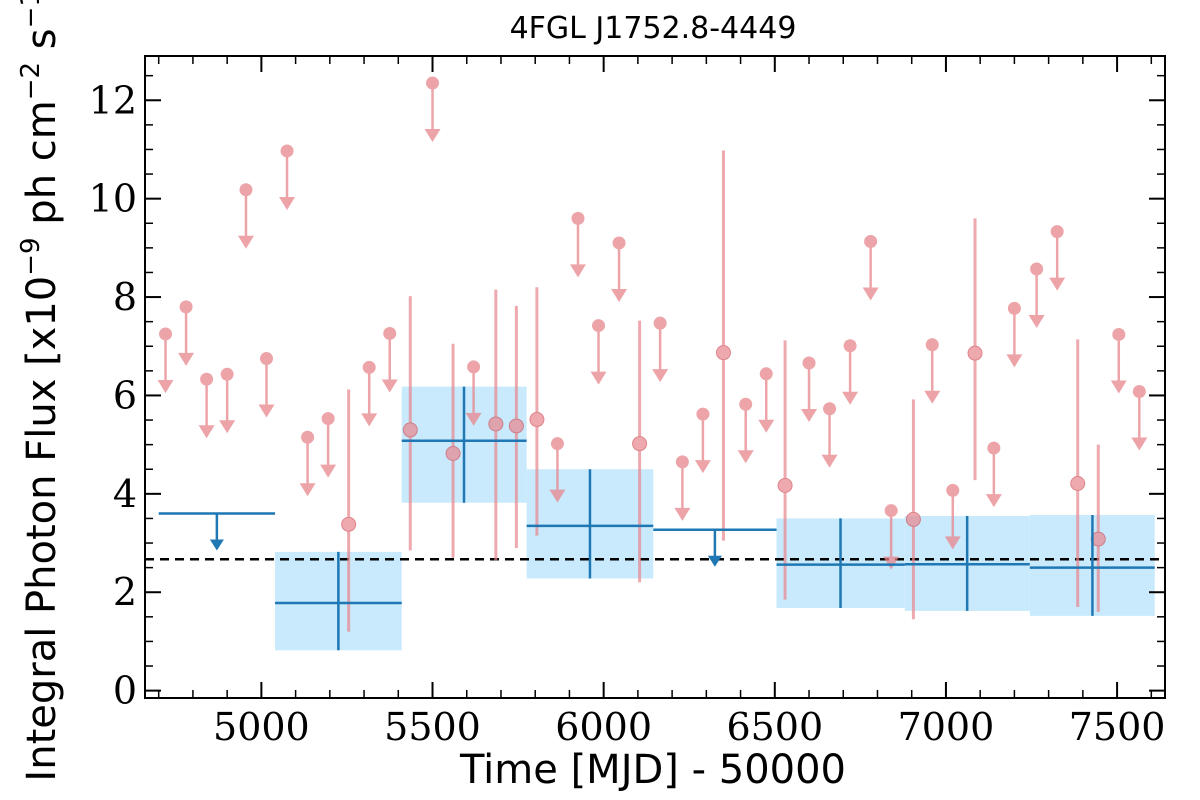  What do you see at coordinates (125, 395) in the screenshot?
I see `y-tick-label: 6` at bounding box center [125, 395].